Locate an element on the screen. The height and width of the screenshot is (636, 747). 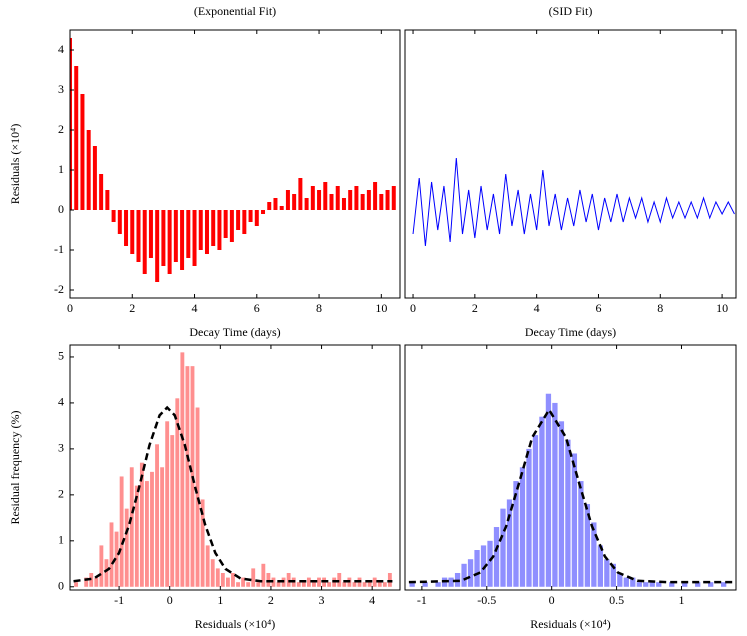
y-tick-label: 3 is located at coordinates (61, 89).